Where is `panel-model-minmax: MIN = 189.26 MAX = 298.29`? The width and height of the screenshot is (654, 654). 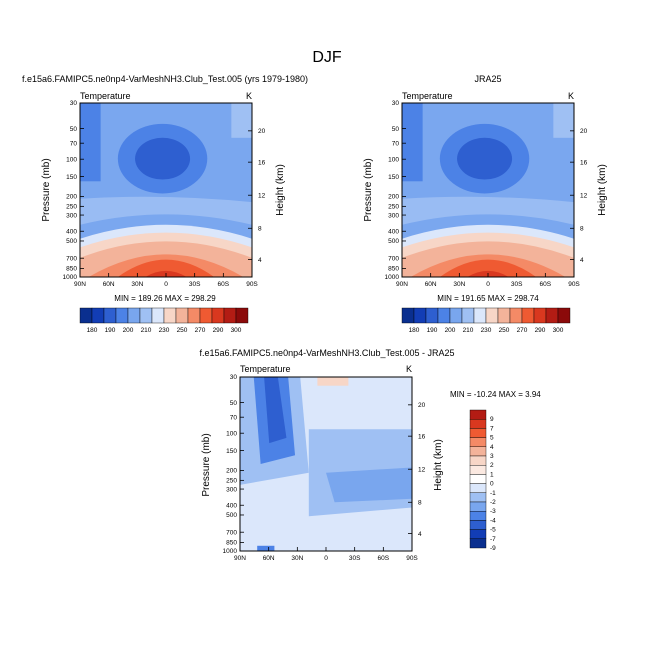 panel-model-minmax: MIN = 189.26 MAX = 298.29 is located at coordinates (165, 298).